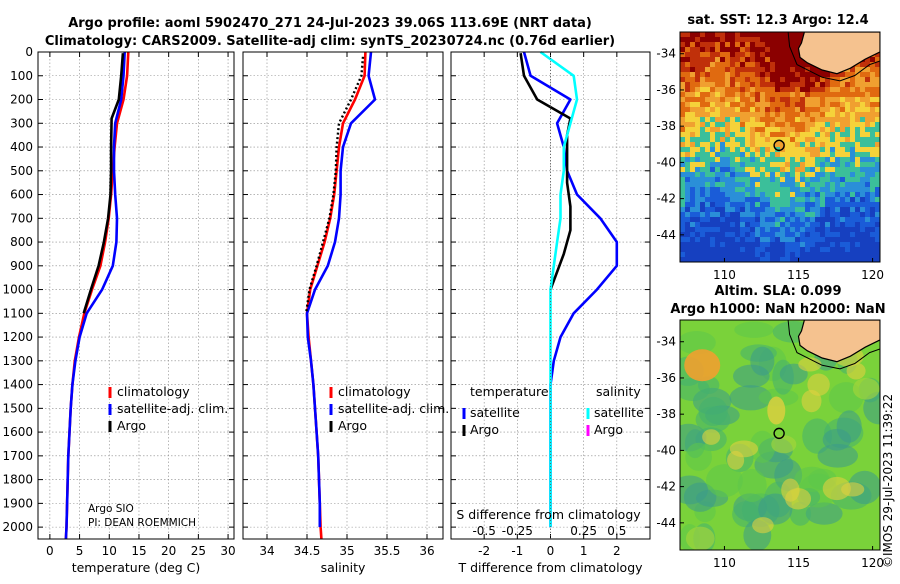 This screenshot has width=900, height=584. I want to click on x-tick-label: -2, so click(484, 551).